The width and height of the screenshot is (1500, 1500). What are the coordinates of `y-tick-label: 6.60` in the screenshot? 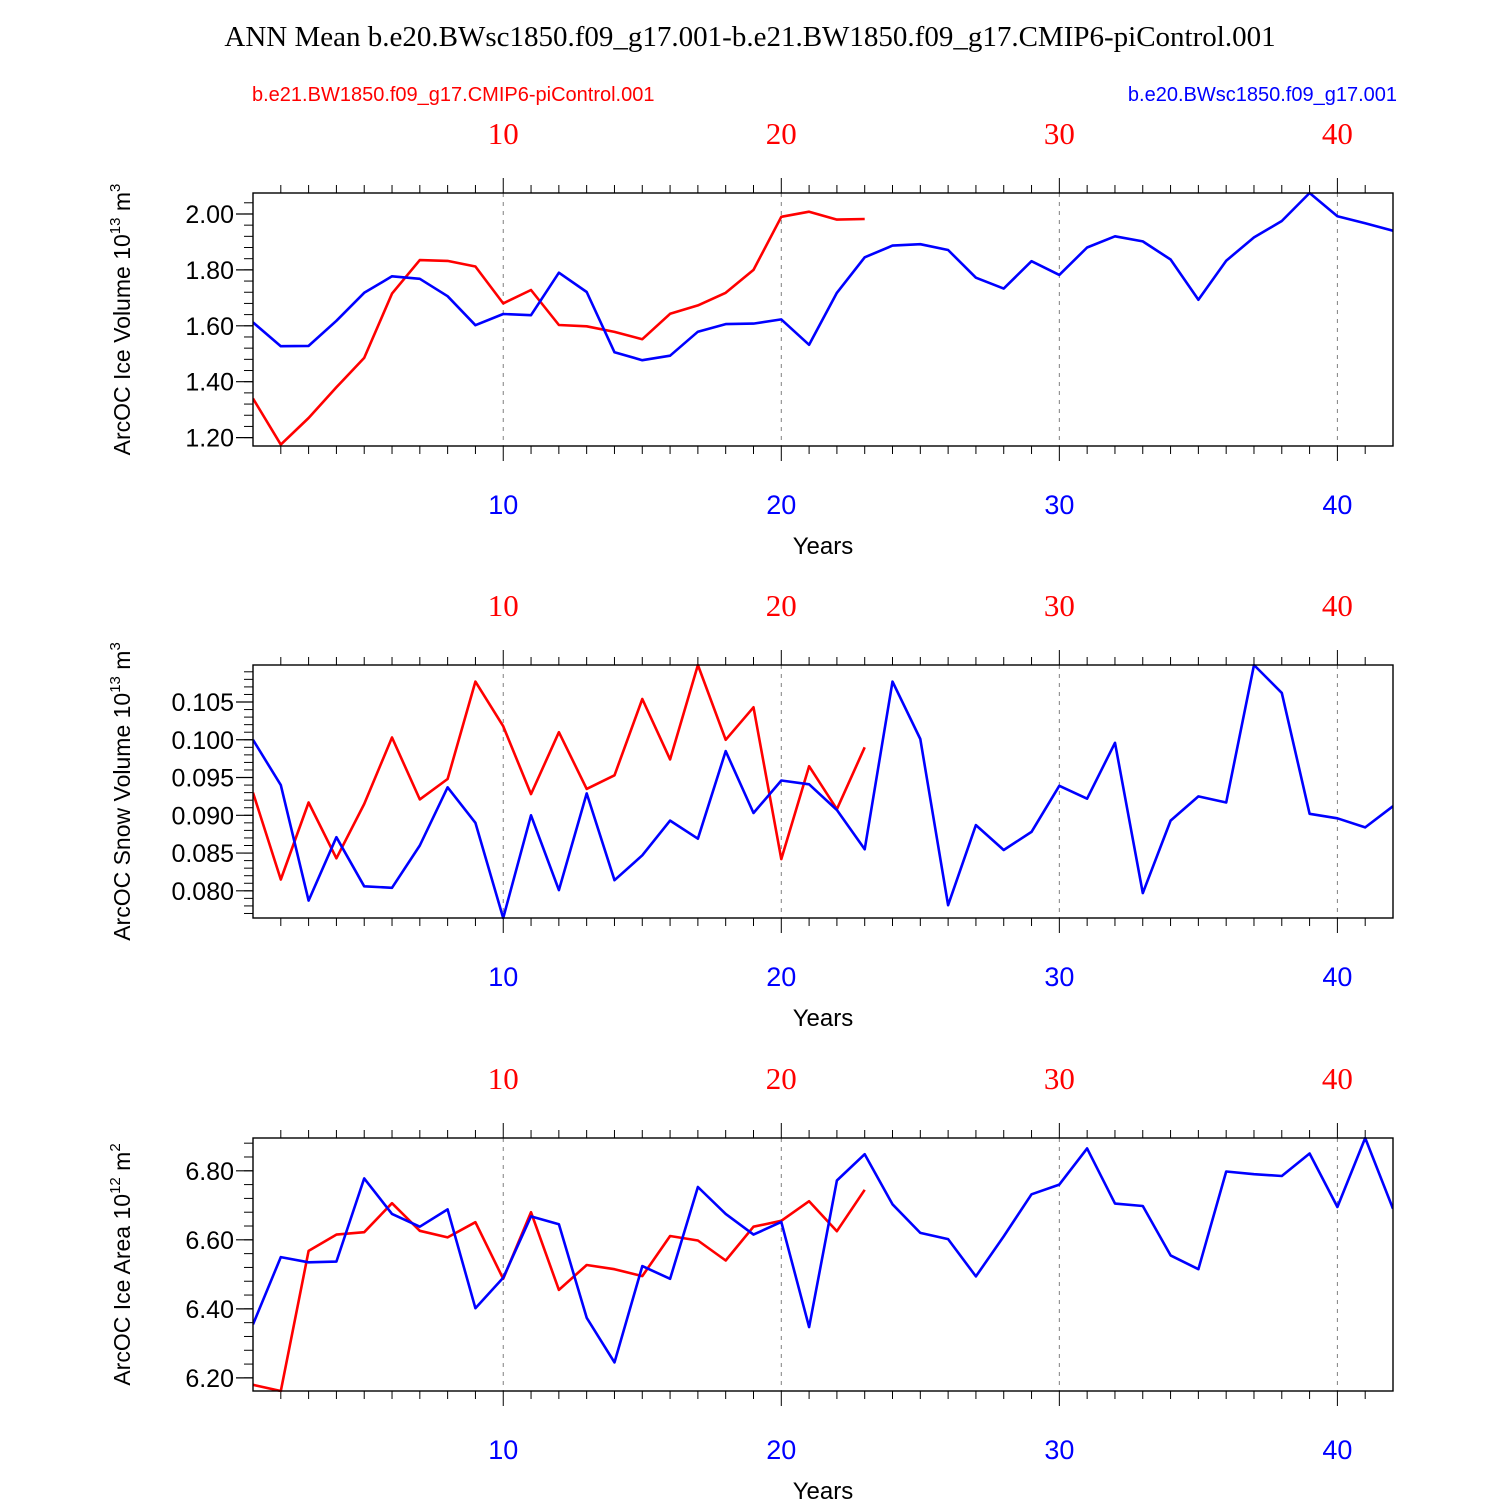 It's located at (209, 1241).